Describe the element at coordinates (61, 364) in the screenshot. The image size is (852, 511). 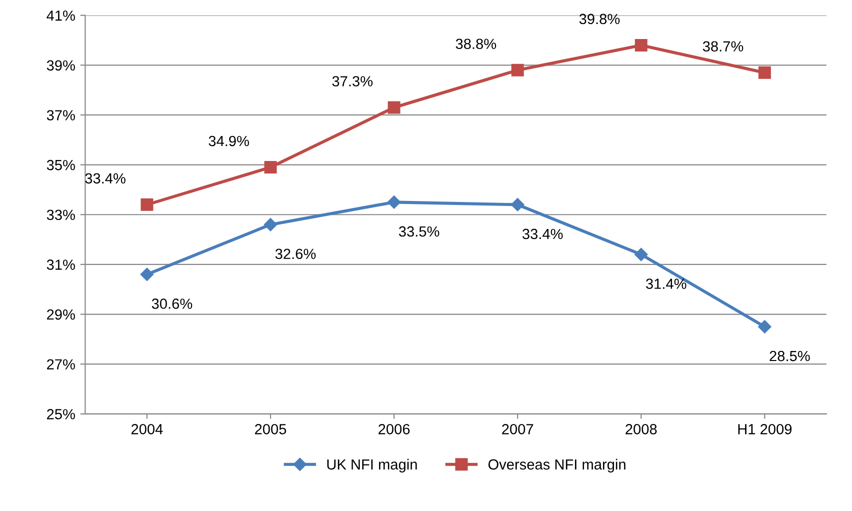
I see `y-tick-label: 27%` at that location.